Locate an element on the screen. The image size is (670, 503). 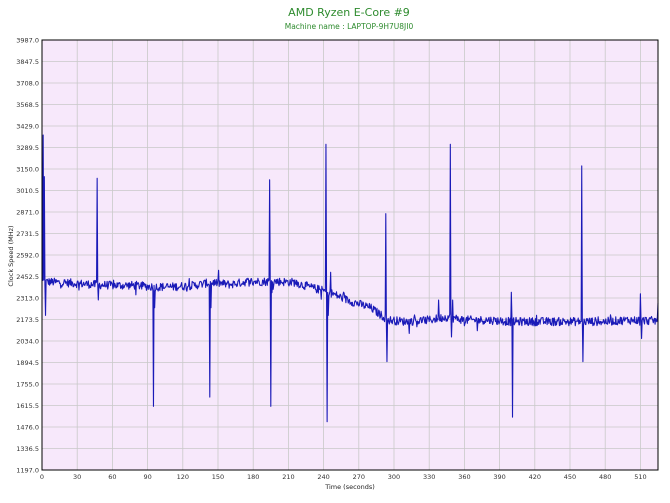
x-tick-label: 390 is located at coordinates (499, 477).